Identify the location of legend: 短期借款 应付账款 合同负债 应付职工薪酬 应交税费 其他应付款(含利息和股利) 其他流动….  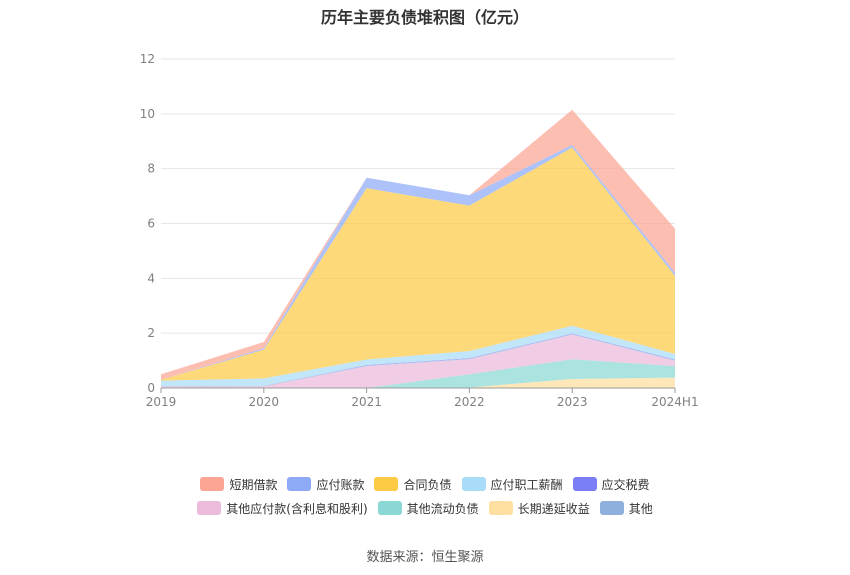
(425, 496).